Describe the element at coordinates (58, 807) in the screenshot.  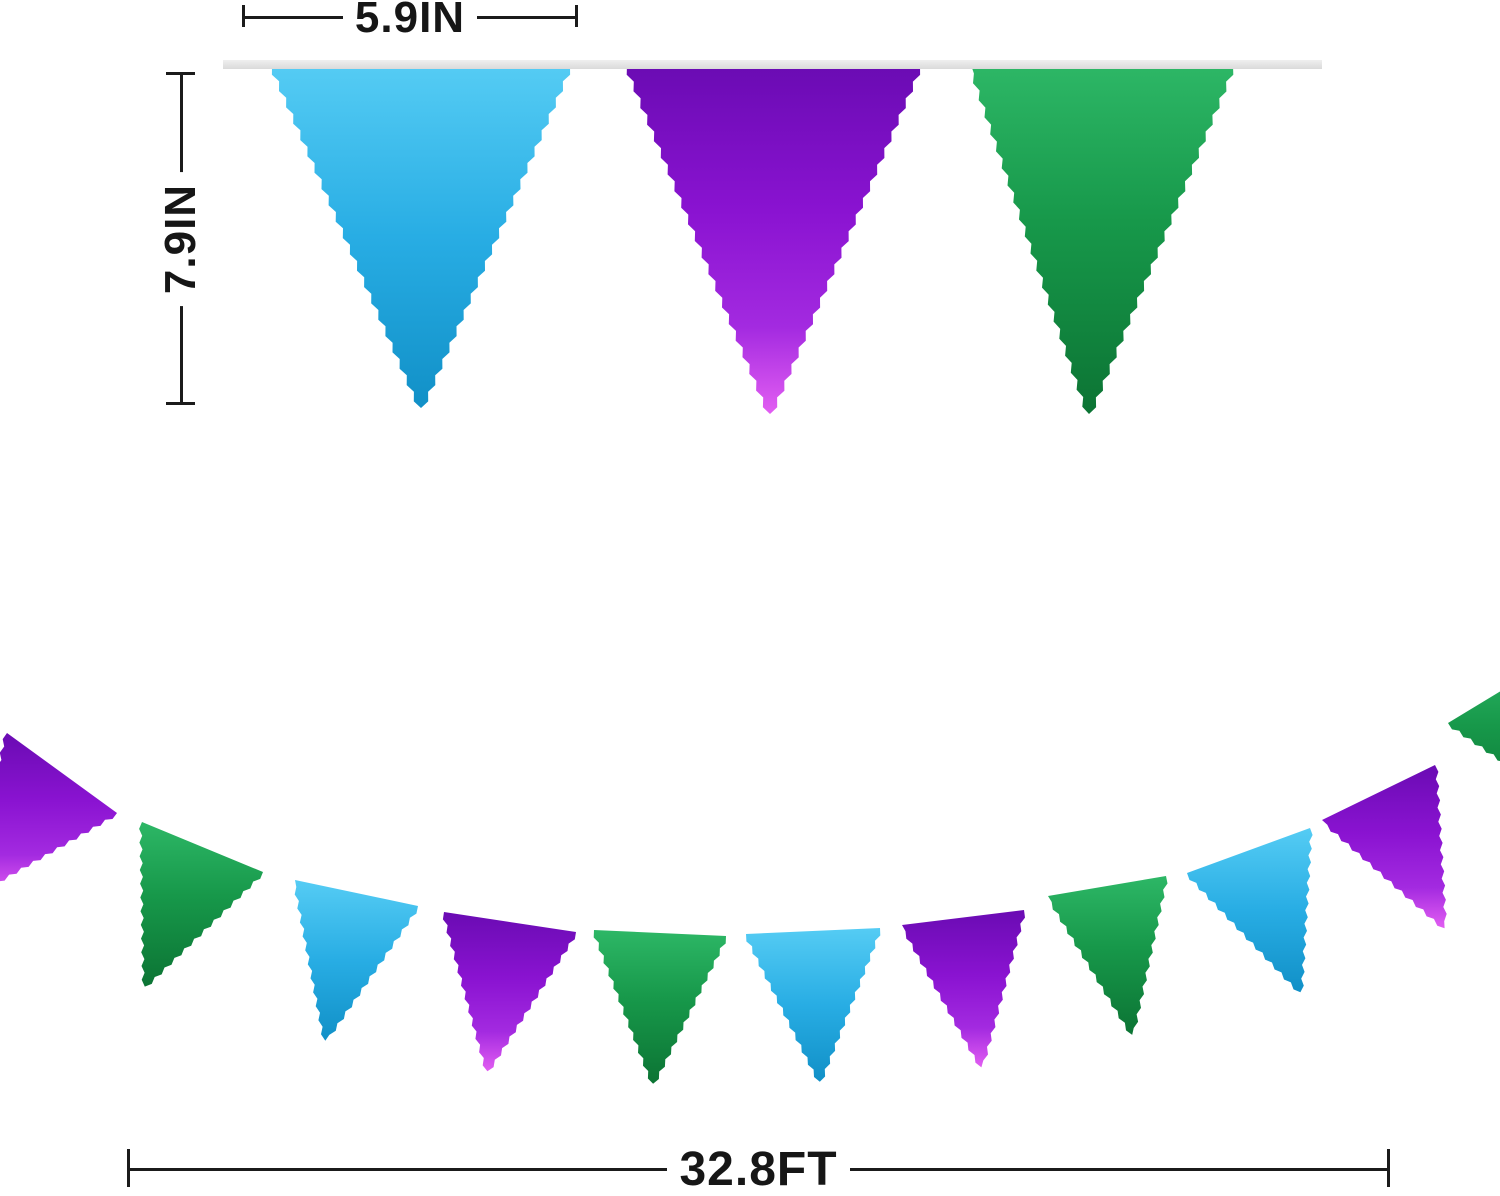
I see `garland-pennant-1-purple` at that location.